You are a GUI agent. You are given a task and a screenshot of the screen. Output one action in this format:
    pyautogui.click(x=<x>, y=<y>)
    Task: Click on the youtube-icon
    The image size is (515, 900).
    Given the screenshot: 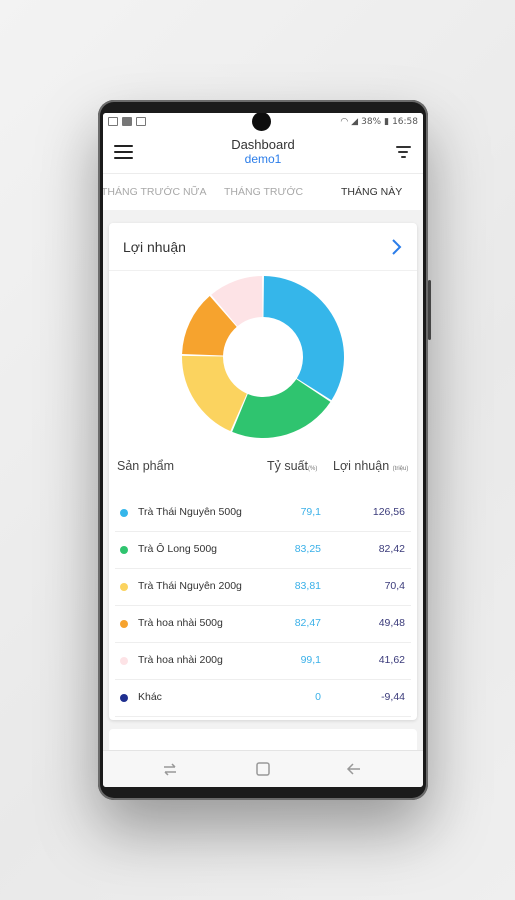 What is the action you would take?
    pyautogui.click(x=127, y=121)
    